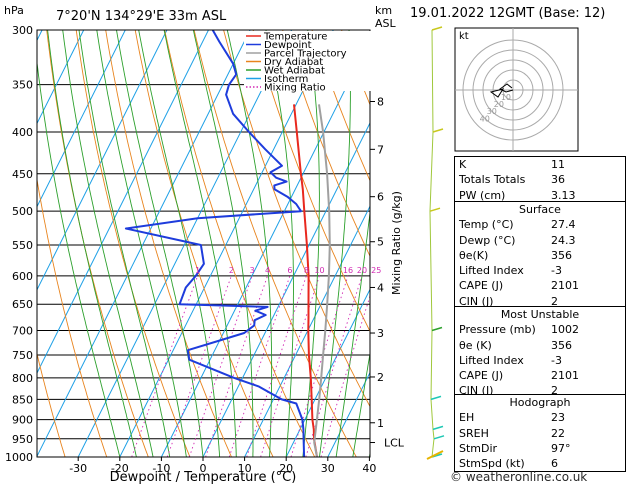 This screenshot has width=629, height=486. What do you see at coordinates (380, 287) in the screenshot?
I see `km-tick-label: 4` at bounding box center [380, 287].